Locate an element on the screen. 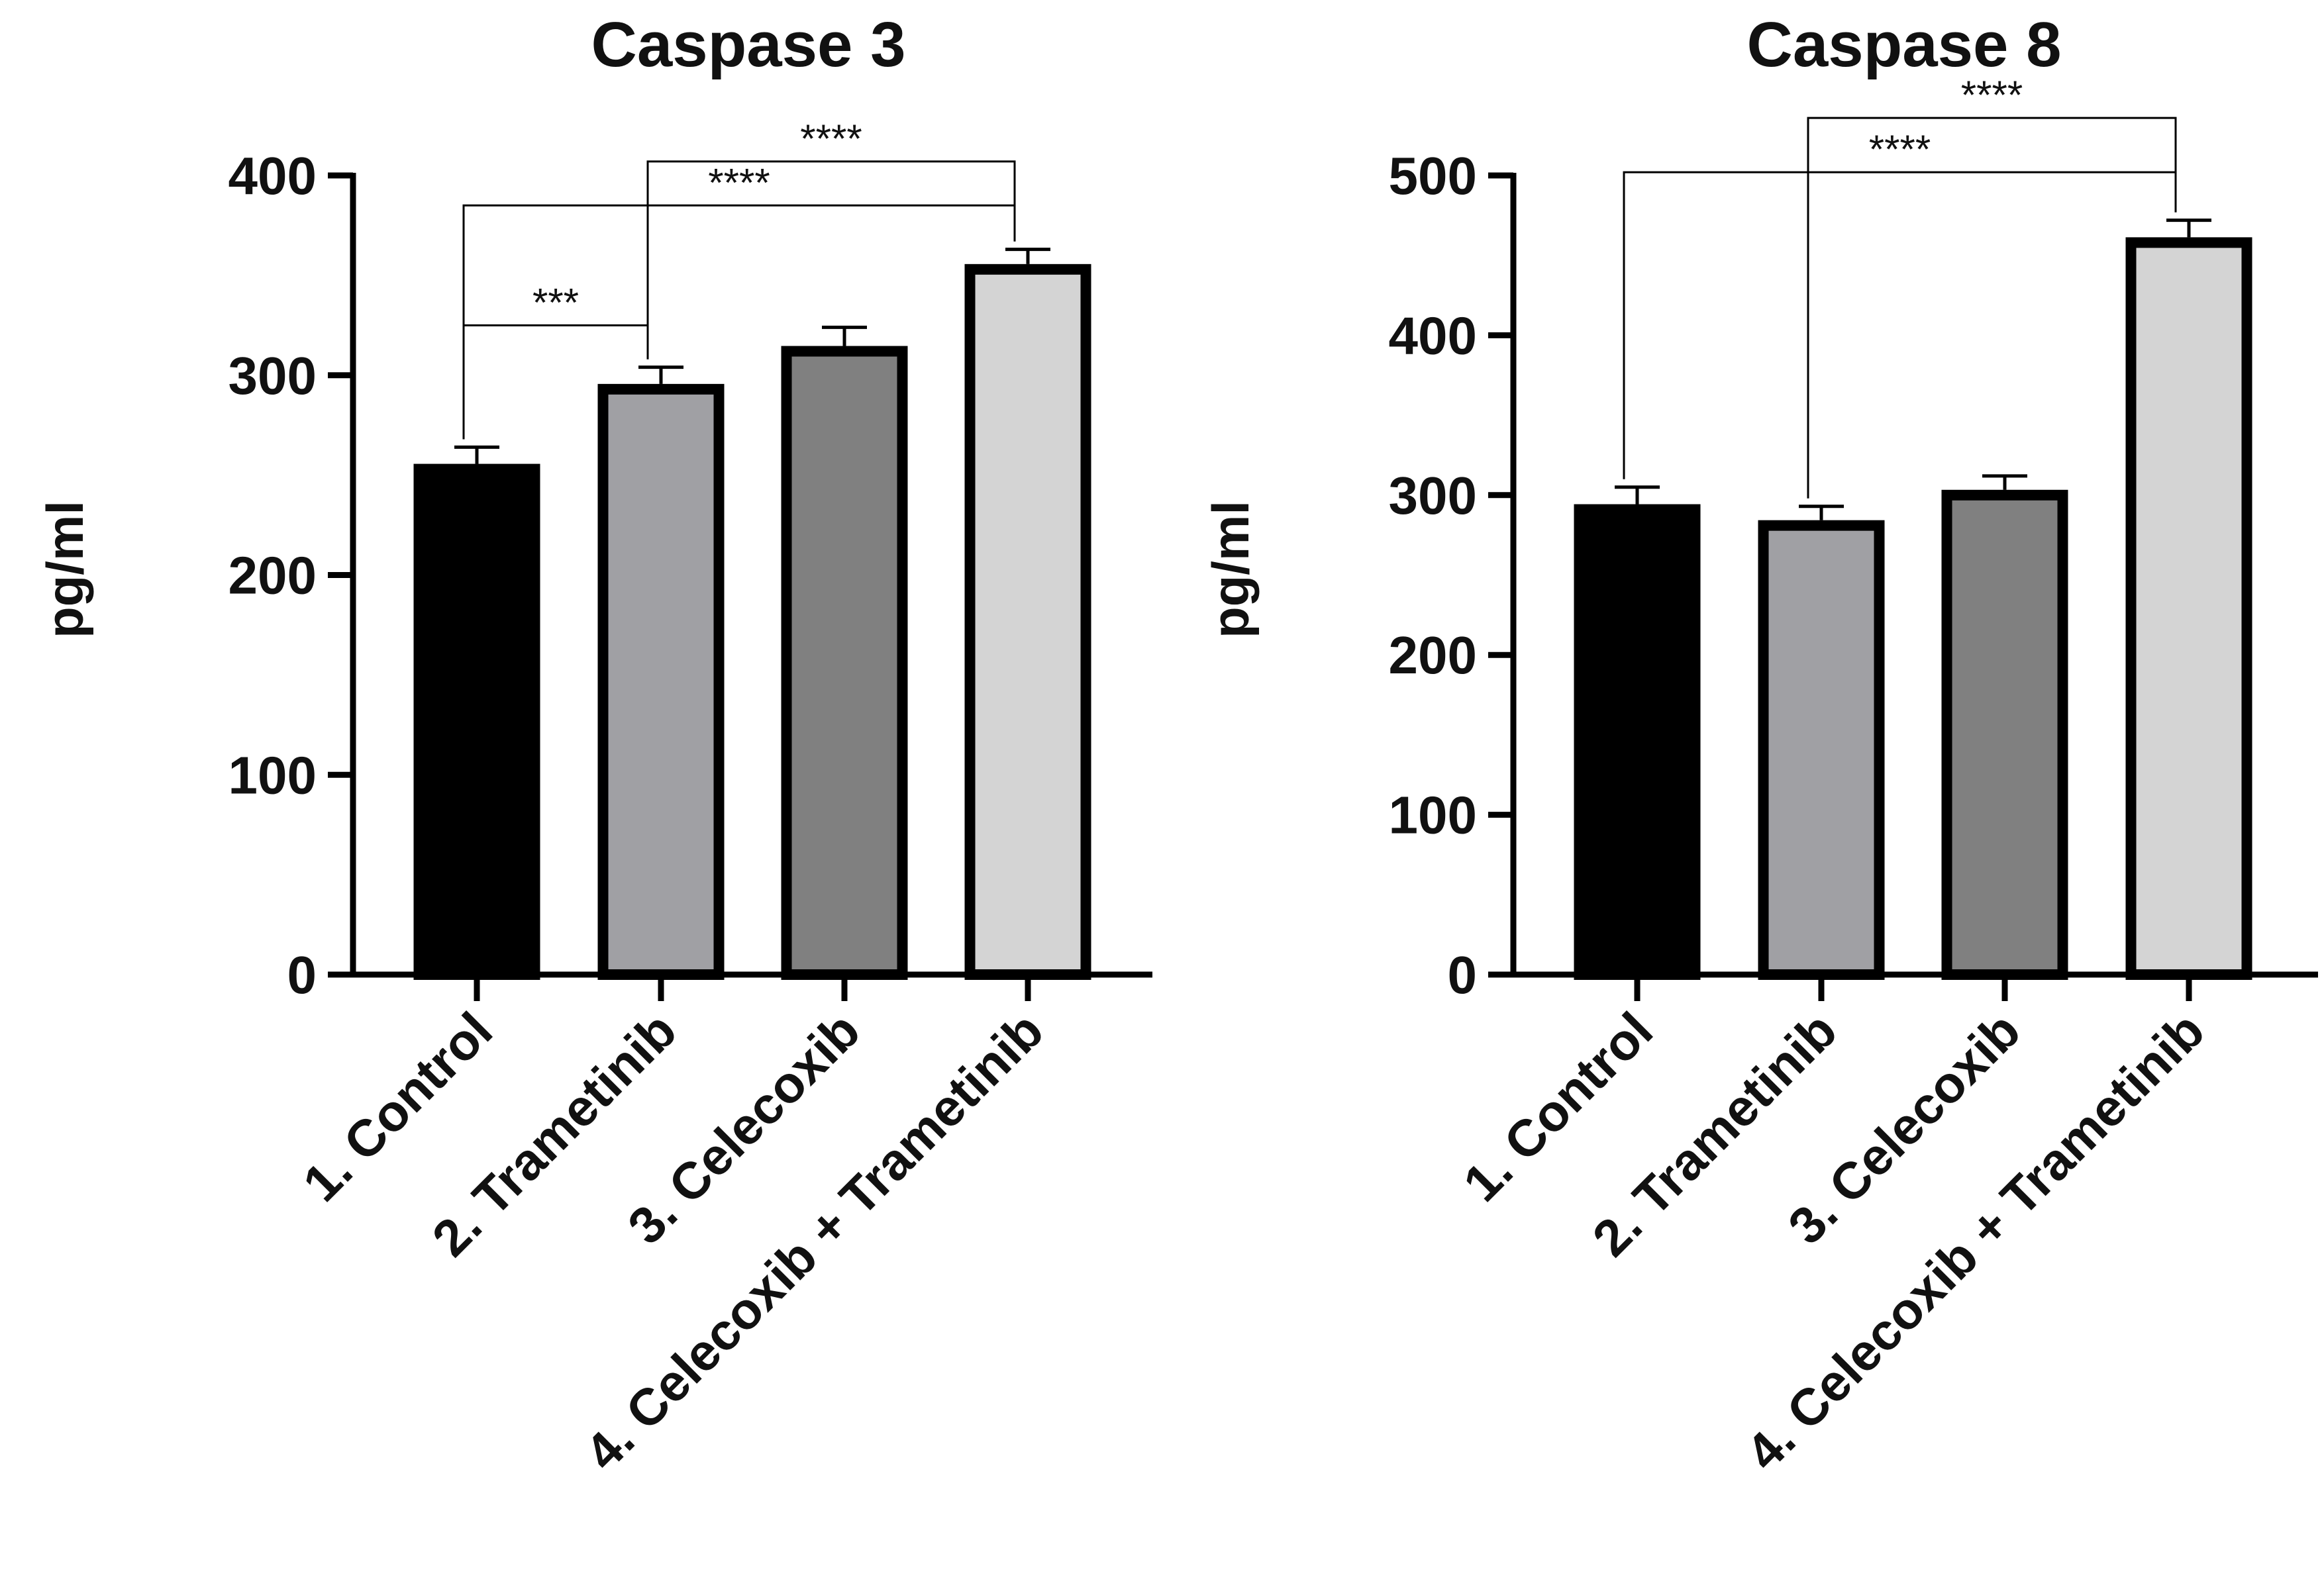  chart-title: Caspase 3 is located at coordinates (748, 44).